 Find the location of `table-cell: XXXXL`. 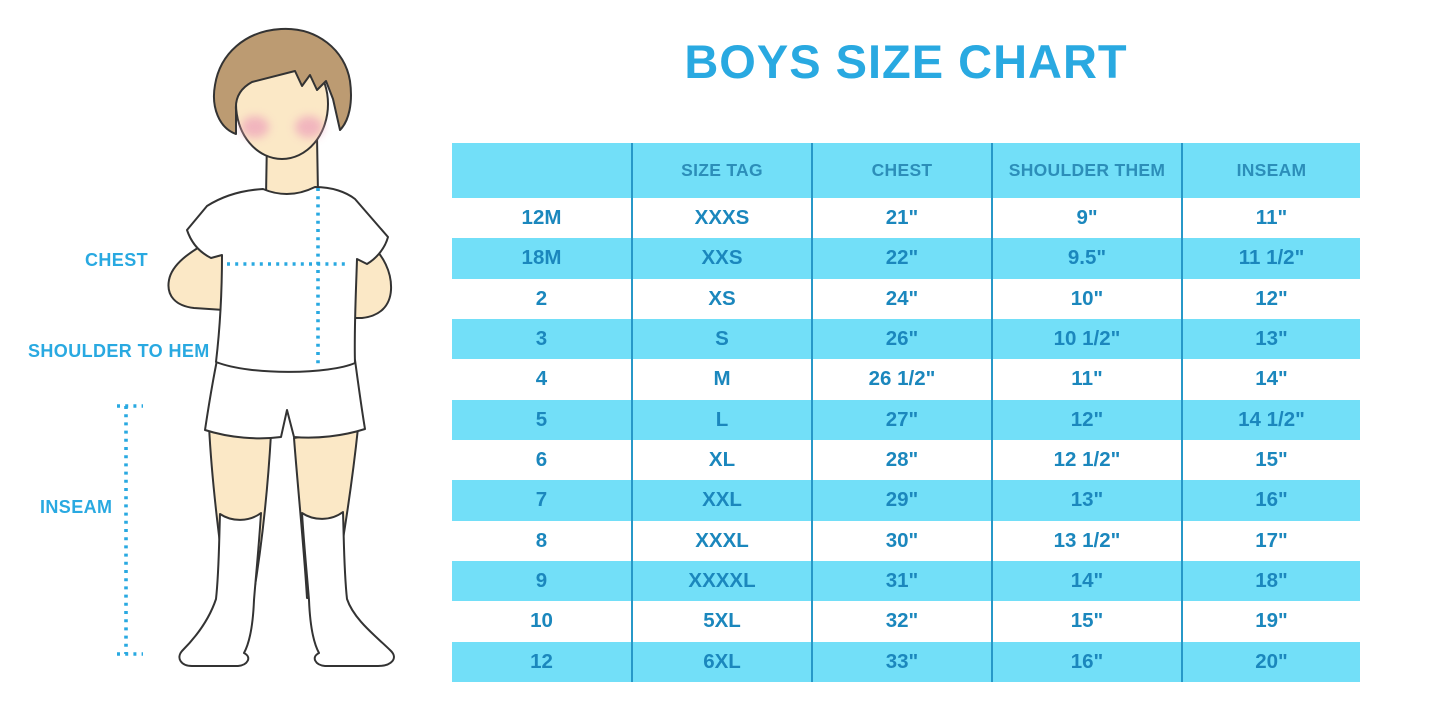

table-cell: XXXXL is located at coordinates (723, 581).